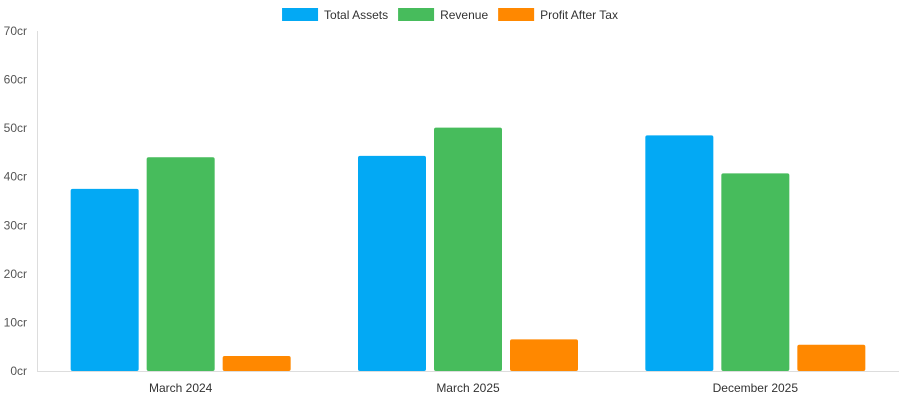 Image resolution: width=900 pixels, height=400 pixels. I want to click on legend-item: Total Assets, so click(335, 15).